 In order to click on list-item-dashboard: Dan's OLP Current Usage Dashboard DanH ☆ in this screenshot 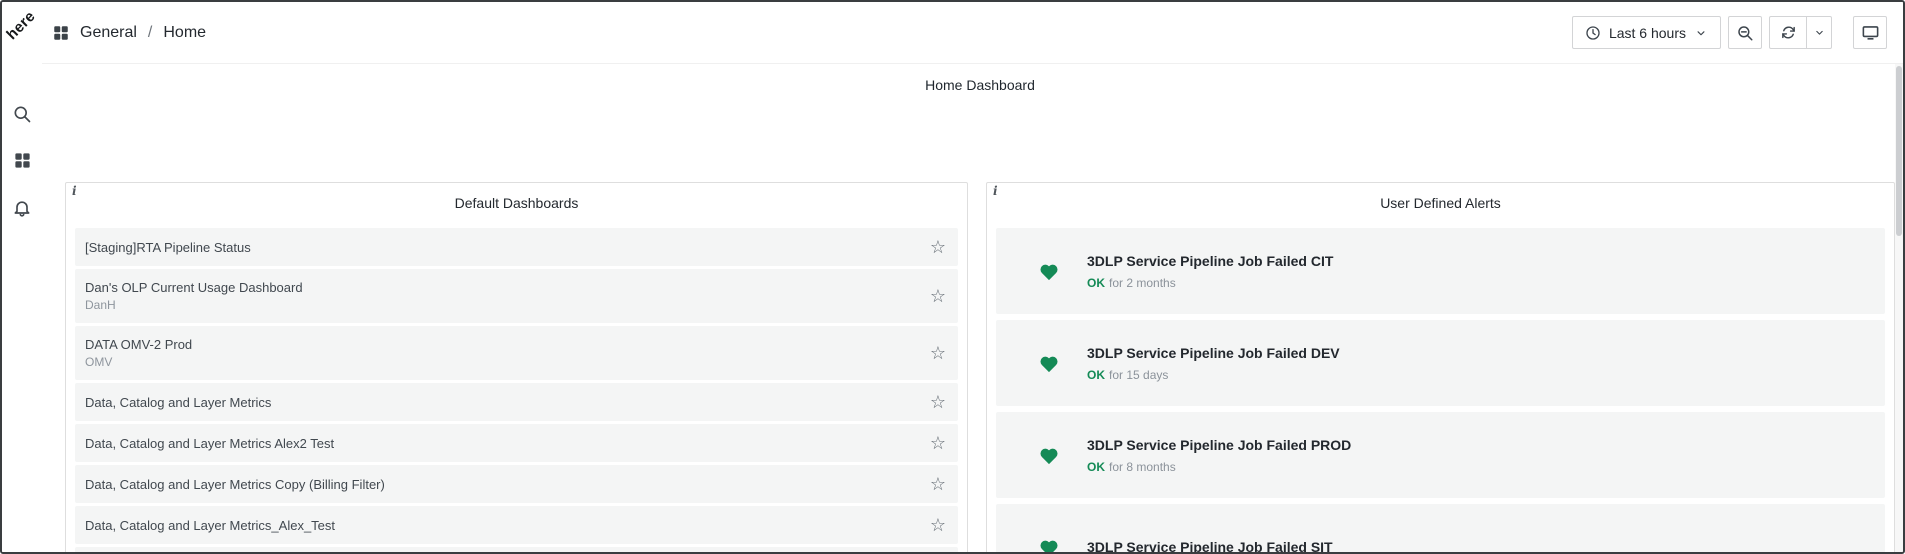, I will do `click(516, 296)`.